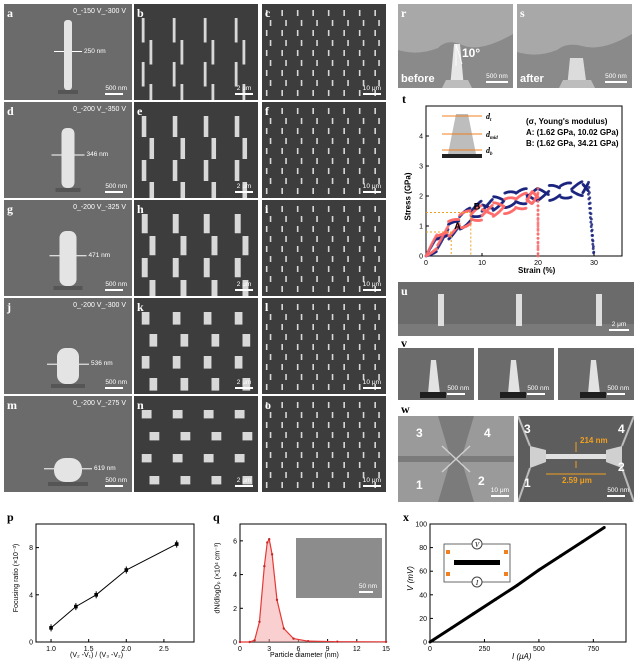  What do you see at coordinates (423, 572) in the screenshot?
I see `chart-x-ytick: 60` at bounding box center [423, 572].